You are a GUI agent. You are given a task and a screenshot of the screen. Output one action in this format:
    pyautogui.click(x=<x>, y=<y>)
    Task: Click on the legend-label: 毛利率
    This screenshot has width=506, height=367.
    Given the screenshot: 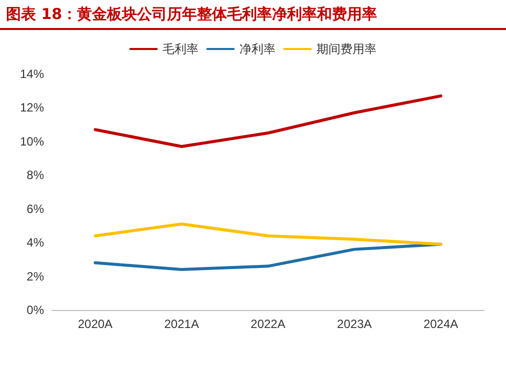 What is the action you would take?
    pyautogui.click(x=180, y=49)
    